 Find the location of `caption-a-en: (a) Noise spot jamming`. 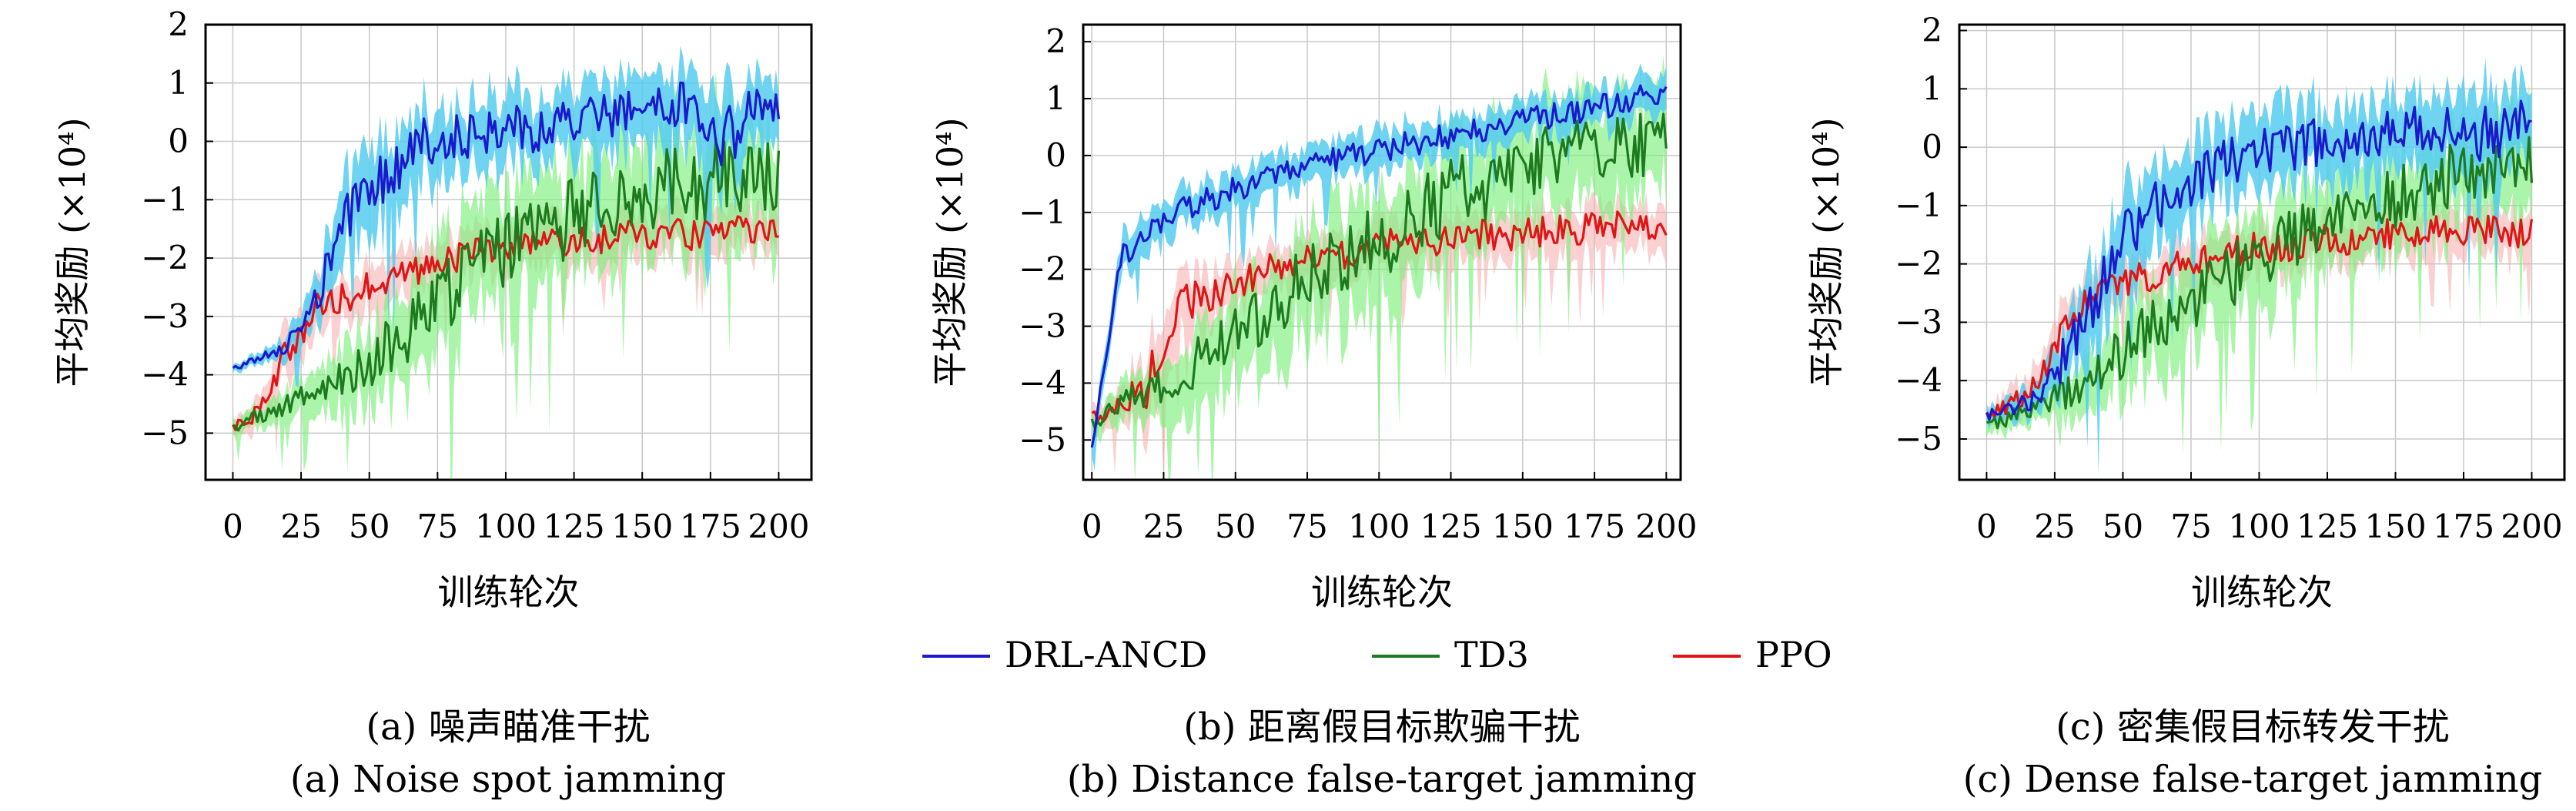

caption-a-en: (a) Noise spot jamming is located at coordinates (508, 779).